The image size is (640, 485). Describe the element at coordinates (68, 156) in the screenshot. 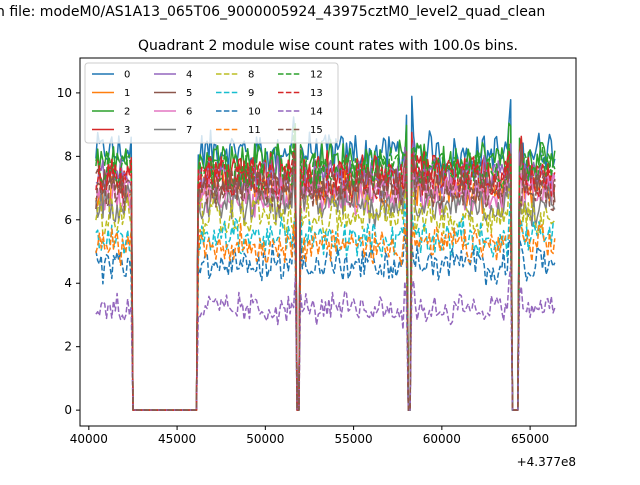

I see `y-tick-label: 8` at that location.